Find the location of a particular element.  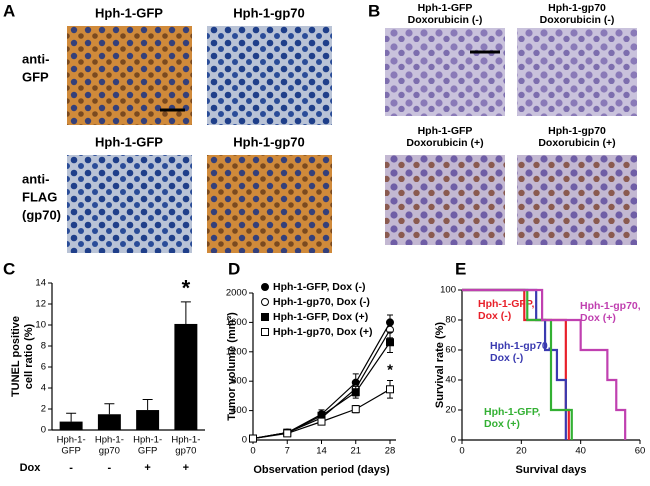

y-tick-label: 40 is located at coordinates (450, 380).